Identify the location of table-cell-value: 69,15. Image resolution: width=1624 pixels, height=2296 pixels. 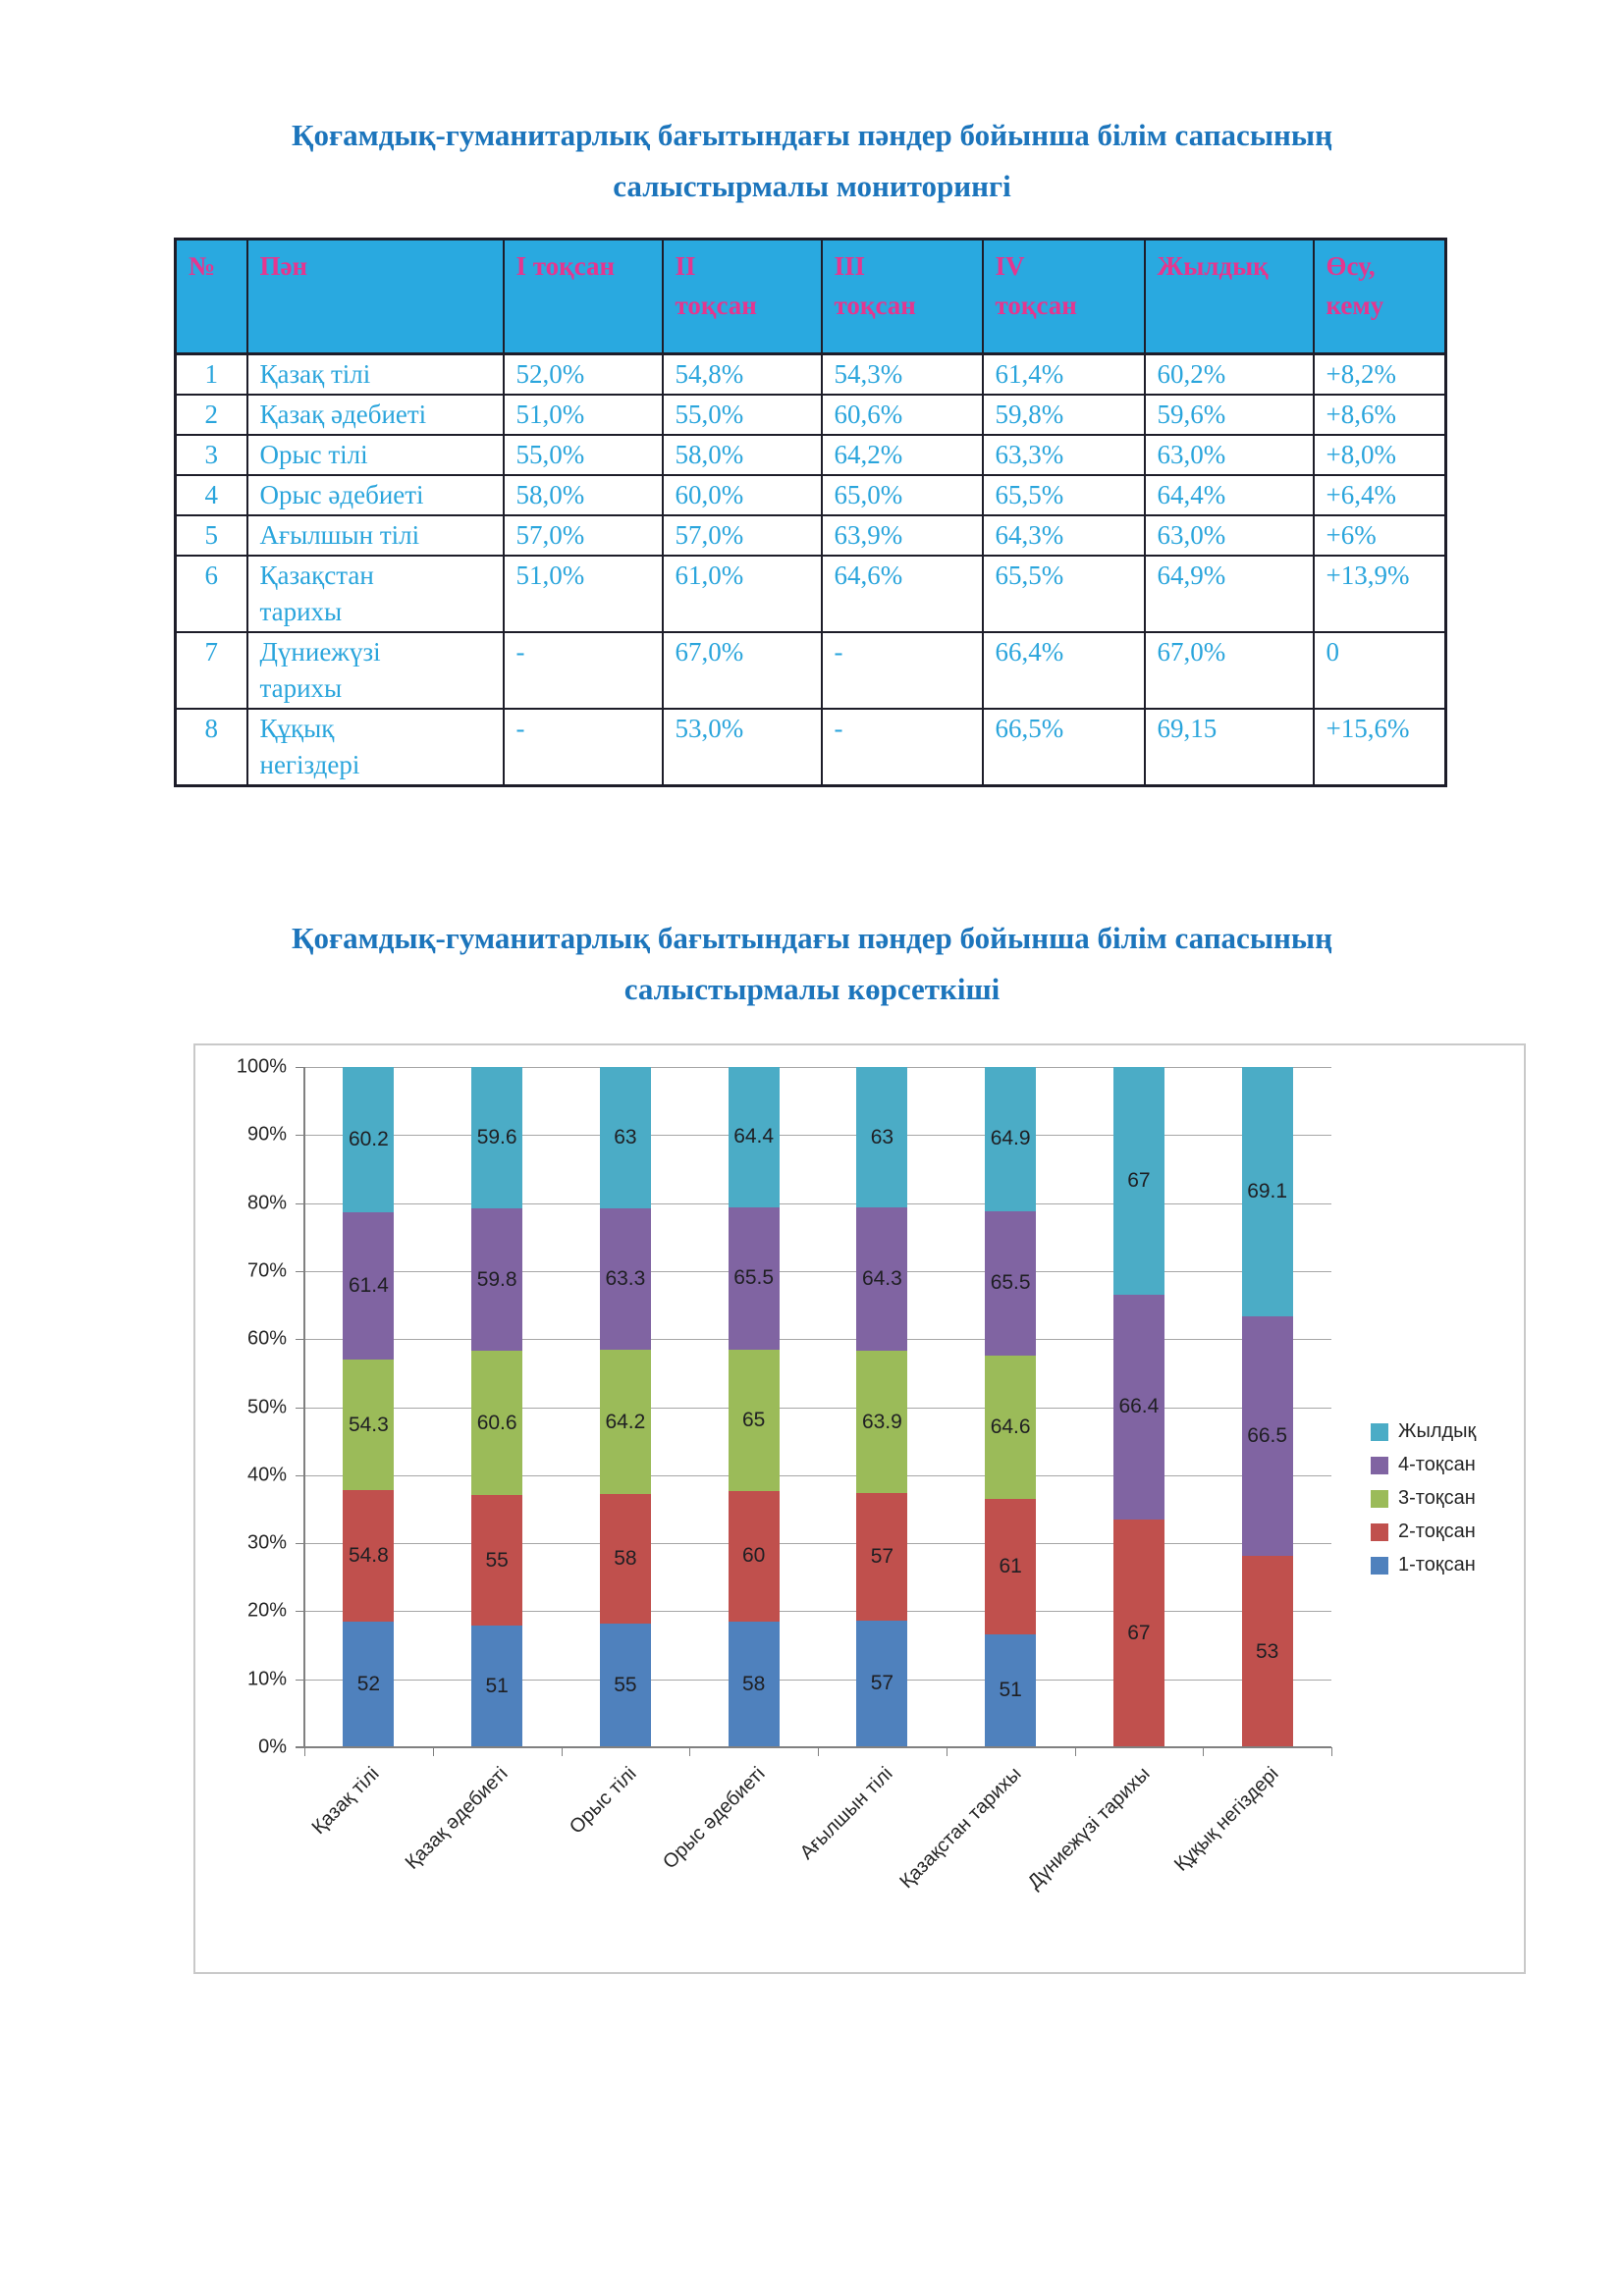
(1229, 747).